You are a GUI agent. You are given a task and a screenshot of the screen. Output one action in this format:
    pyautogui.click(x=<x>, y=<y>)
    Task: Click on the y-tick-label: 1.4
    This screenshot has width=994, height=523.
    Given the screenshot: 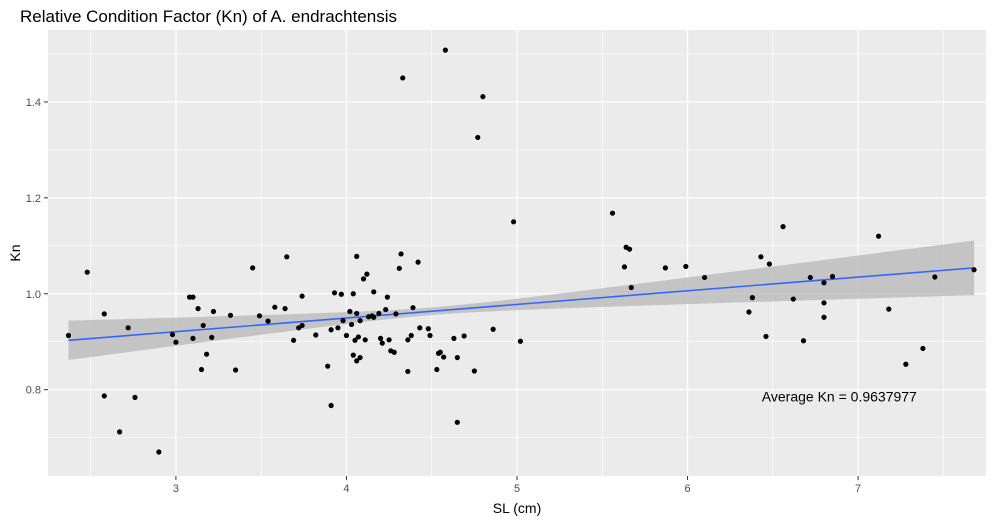 What is the action you would take?
    pyautogui.click(x=33, y=103)
    